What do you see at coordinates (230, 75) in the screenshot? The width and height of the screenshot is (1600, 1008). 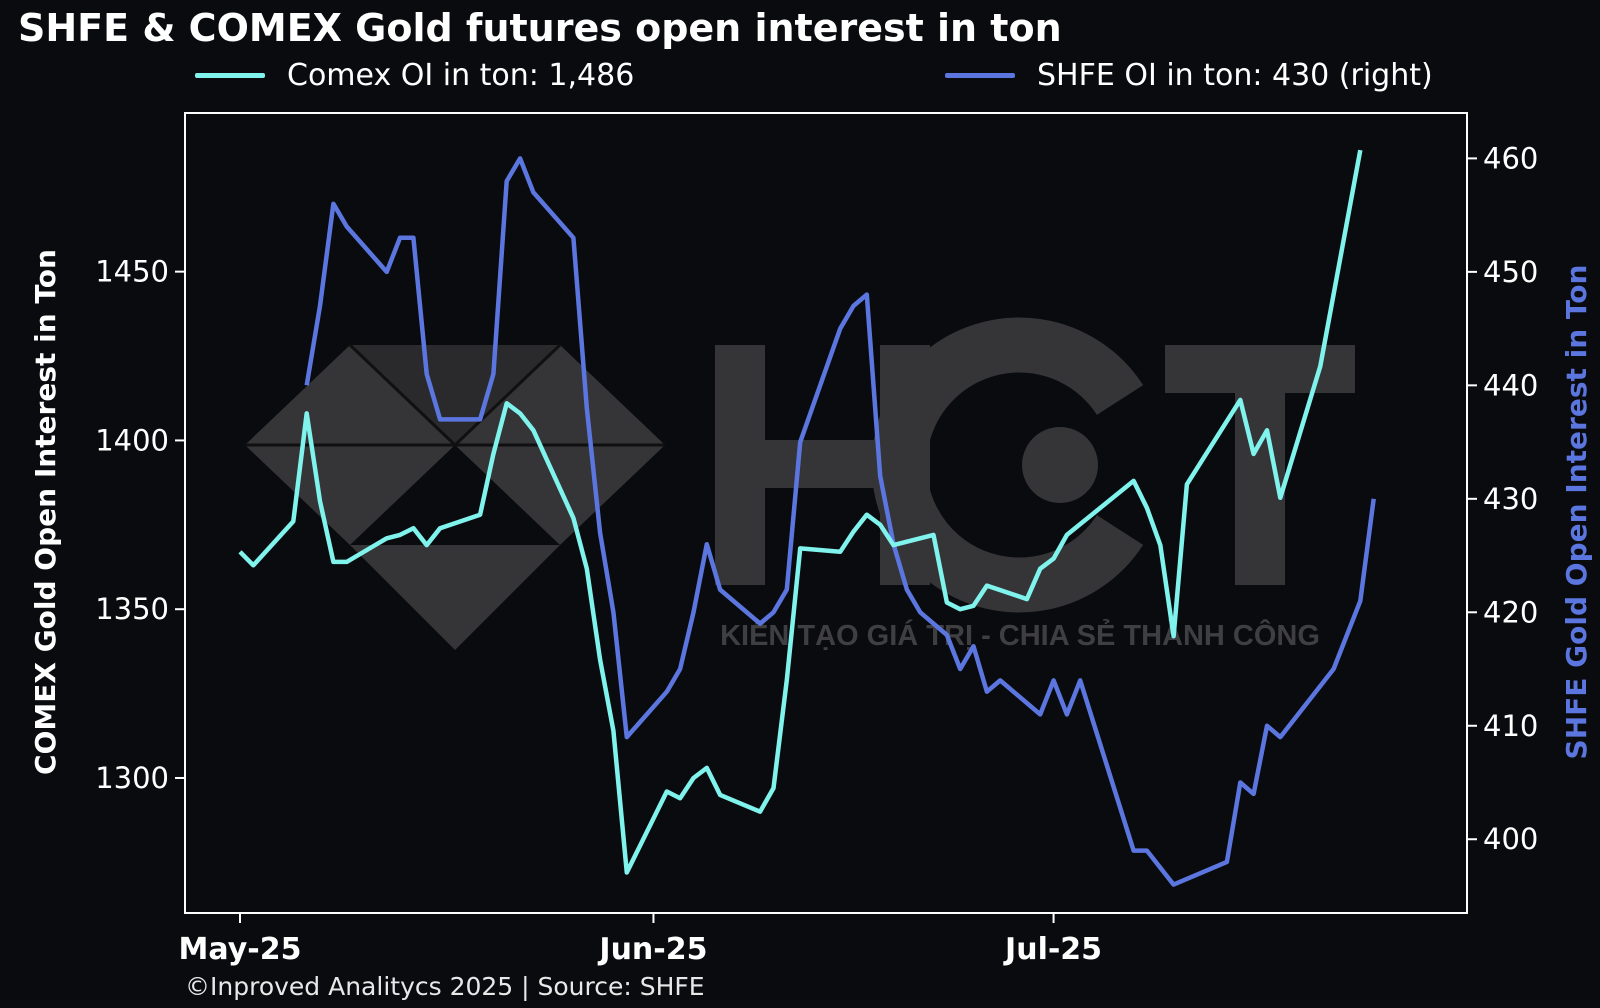 I see `legend-swatch-comex` at bounding box center [230, 75].